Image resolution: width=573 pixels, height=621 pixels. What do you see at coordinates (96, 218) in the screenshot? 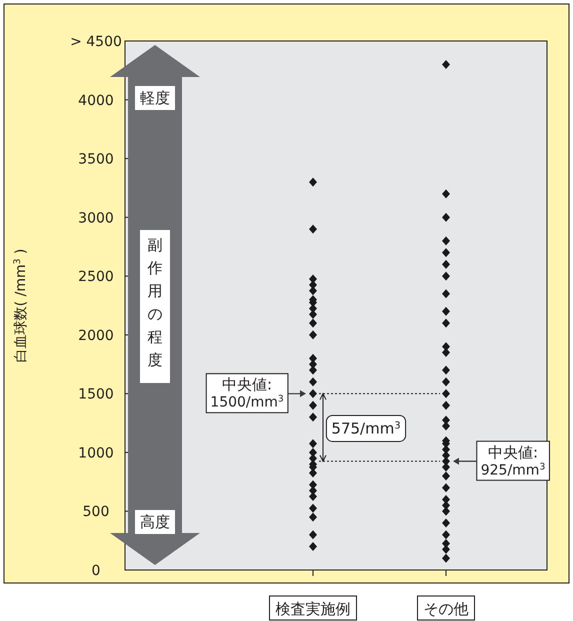
I see `y-tick-label: 3000` at bounding box center [96, 218].